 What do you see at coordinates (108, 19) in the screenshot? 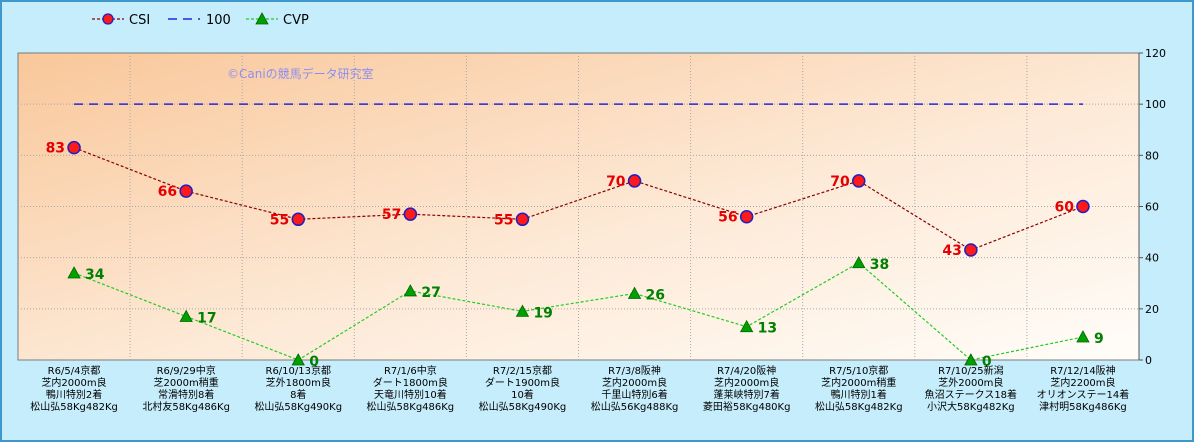
I see `legend-marker-csi` at bounding box center [108, 19].